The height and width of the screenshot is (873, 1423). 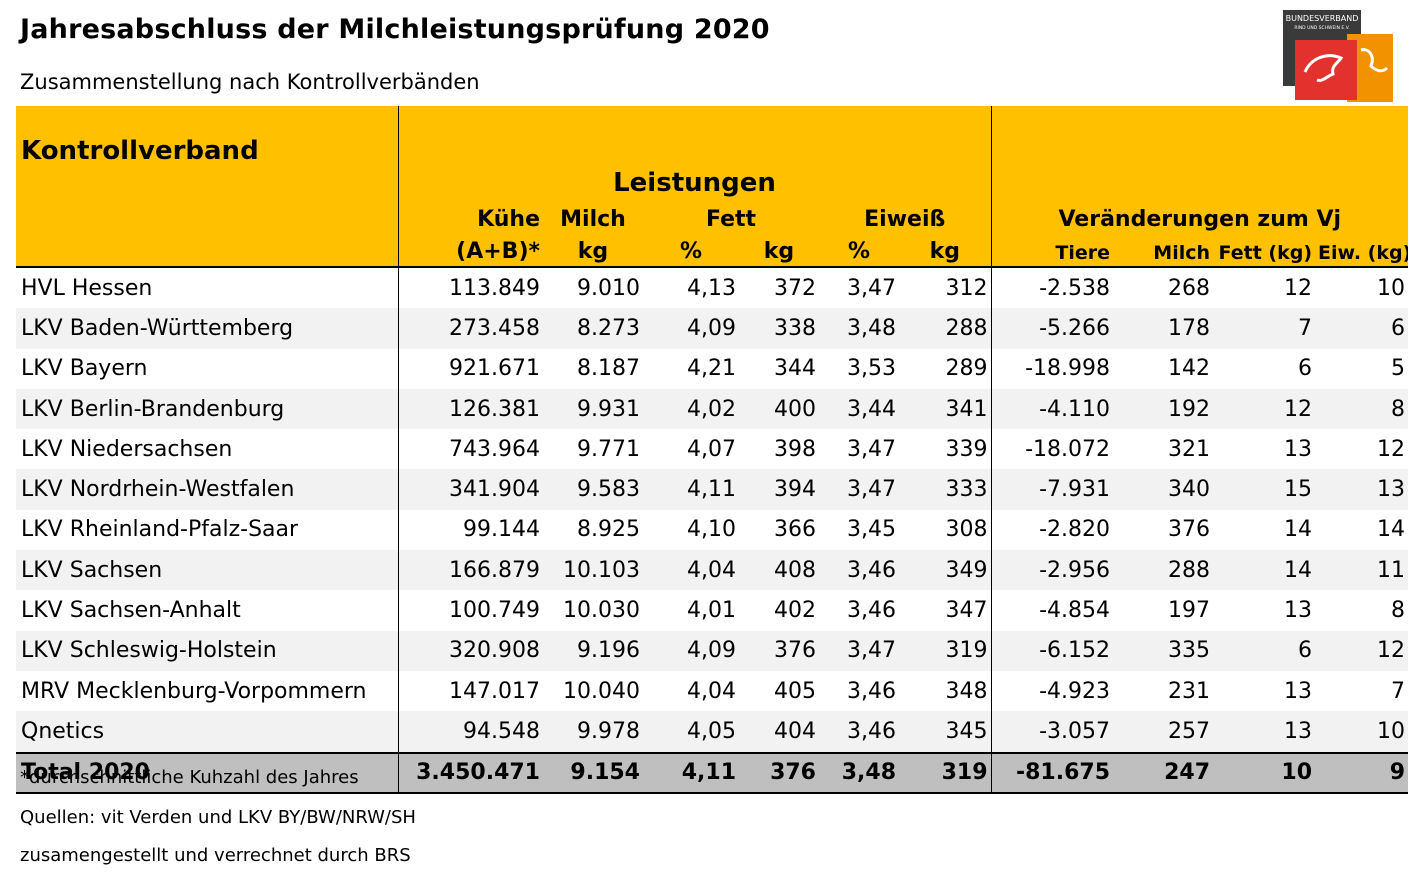 What do you see at coordinates (945, 570) in the screenshot?
I see `cell-eiw-kg: 349` at bounding box center [945, 570].